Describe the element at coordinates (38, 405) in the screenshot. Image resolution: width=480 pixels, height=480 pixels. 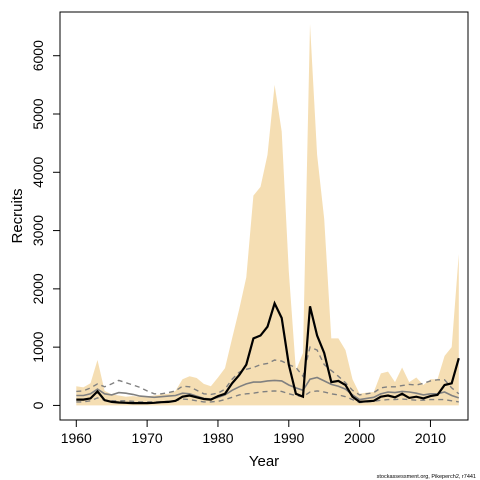
I see `y-tick-label: 0` at that location.